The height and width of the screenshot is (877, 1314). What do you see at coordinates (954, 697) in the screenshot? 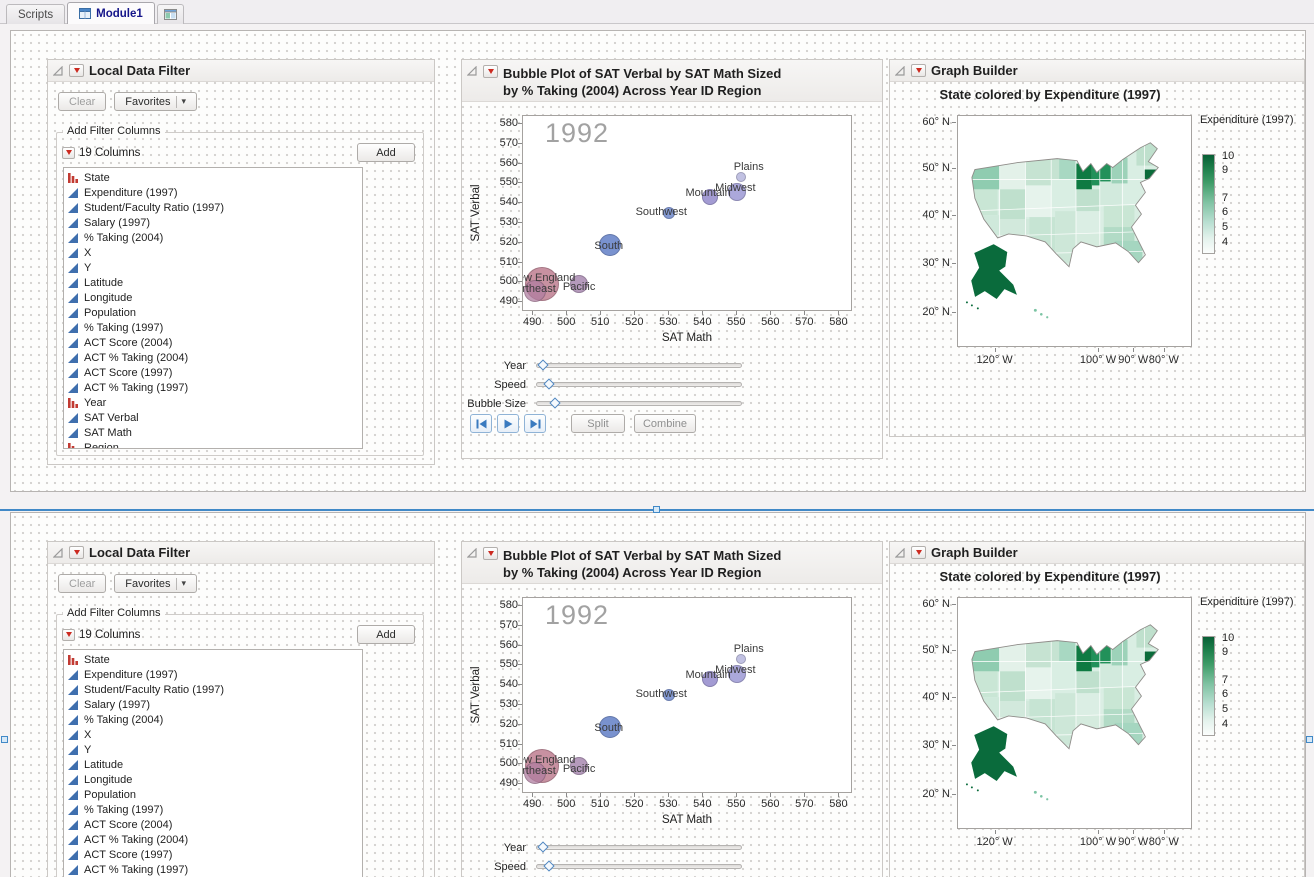
I see `map-y-tick-mark` at bounding box center [954, 697].